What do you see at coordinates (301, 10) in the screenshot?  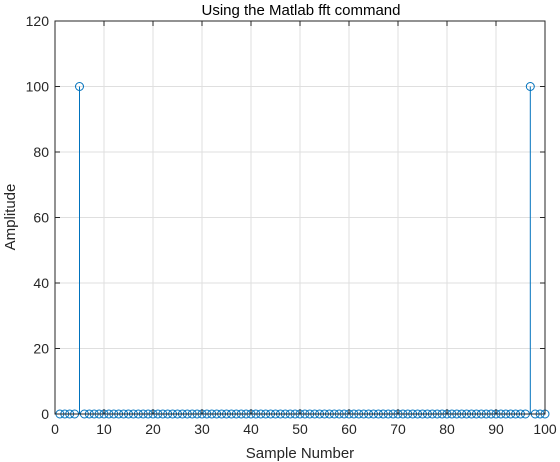 I see `chart-title: Using the Matlab fft command` at bounding box center [301, 10].